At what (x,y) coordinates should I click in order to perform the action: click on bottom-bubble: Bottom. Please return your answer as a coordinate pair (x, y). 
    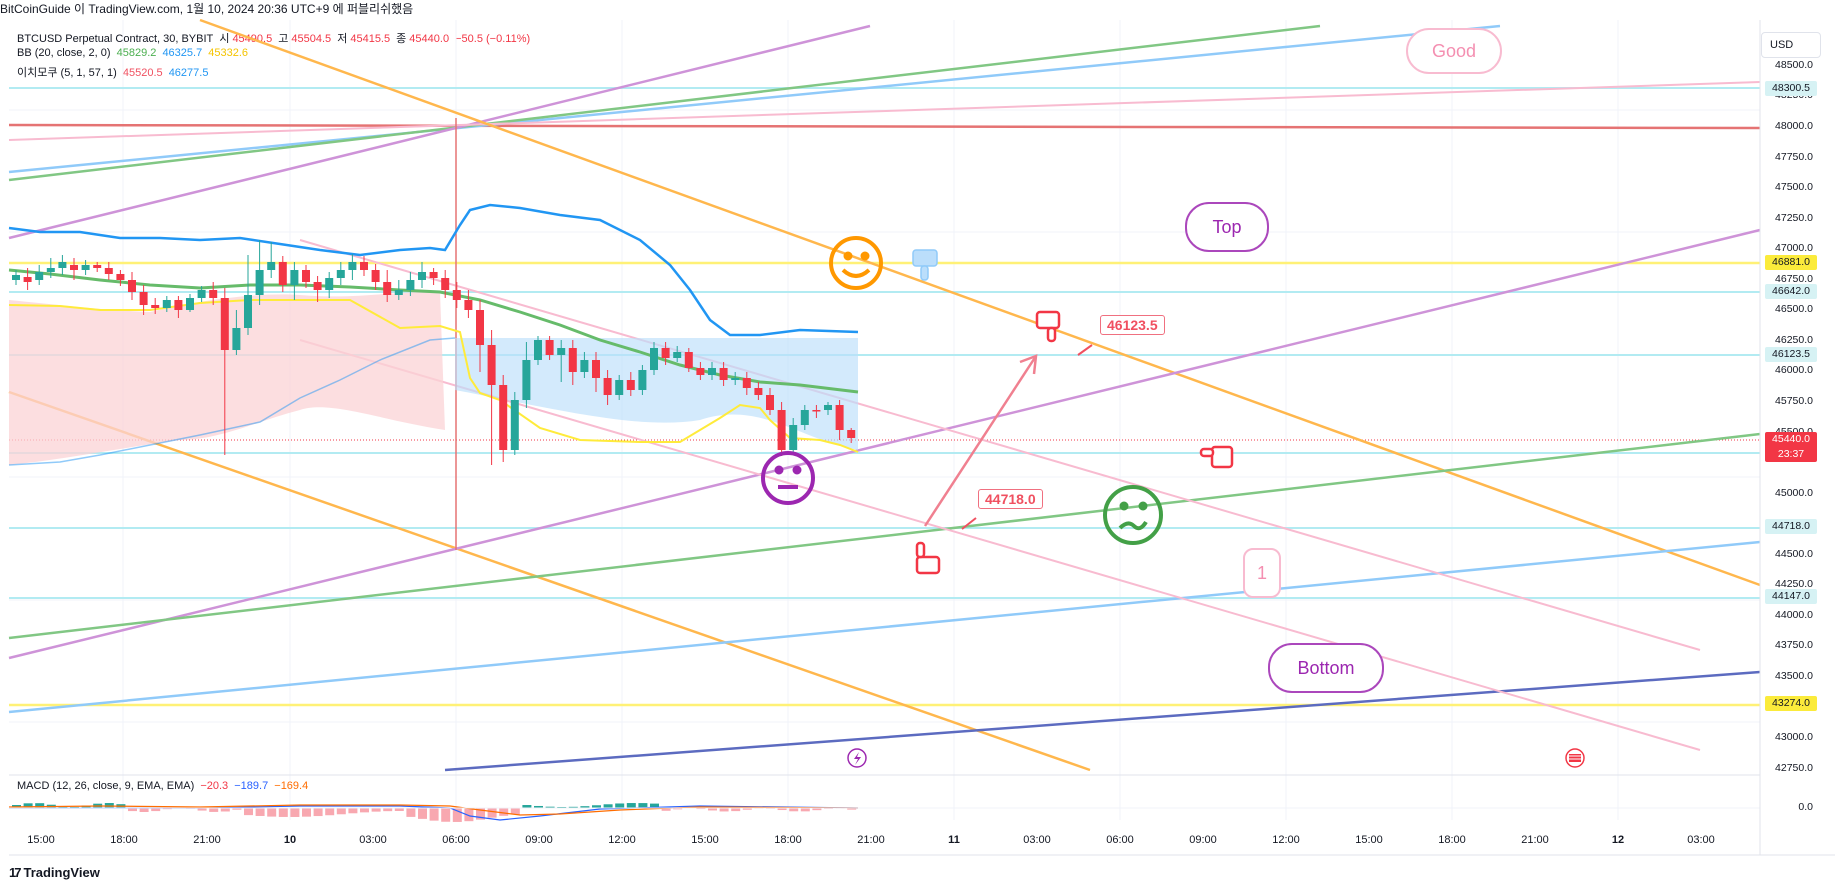
    Looking at the image, I should click on (1326, 668).